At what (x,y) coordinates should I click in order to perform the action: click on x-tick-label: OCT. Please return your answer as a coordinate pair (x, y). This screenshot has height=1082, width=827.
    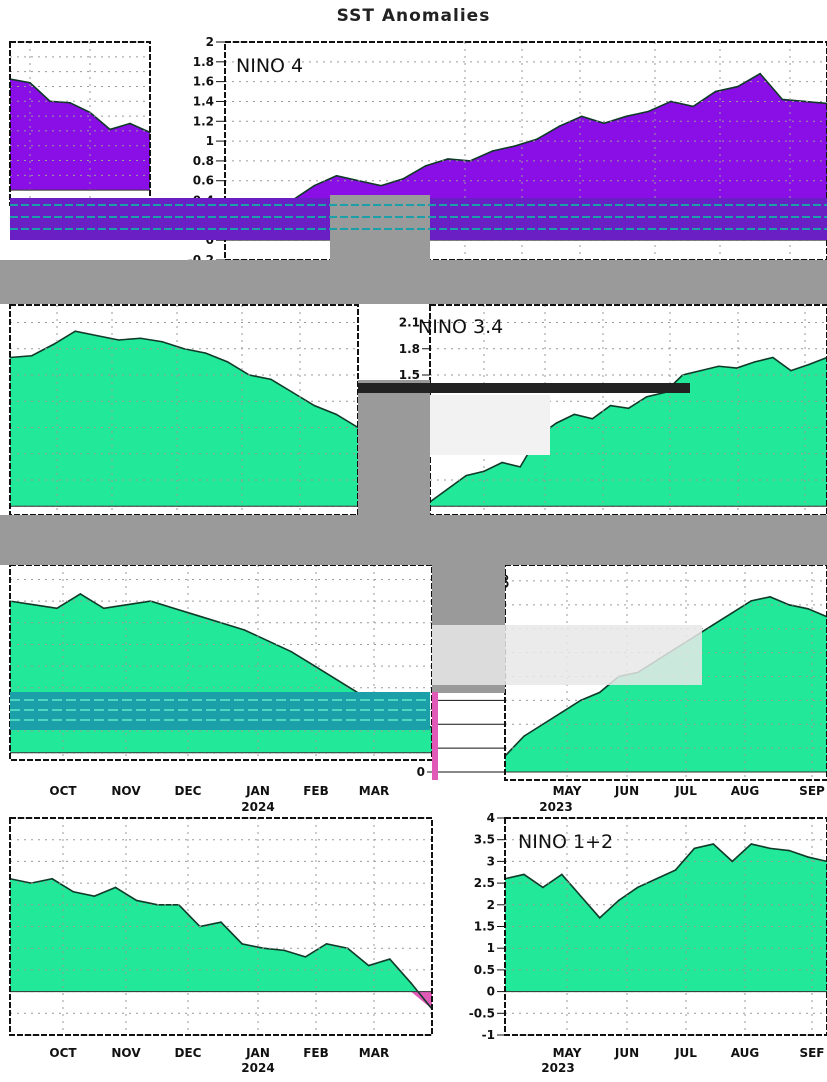
    Looking at the image, I should click on (63, 1053).